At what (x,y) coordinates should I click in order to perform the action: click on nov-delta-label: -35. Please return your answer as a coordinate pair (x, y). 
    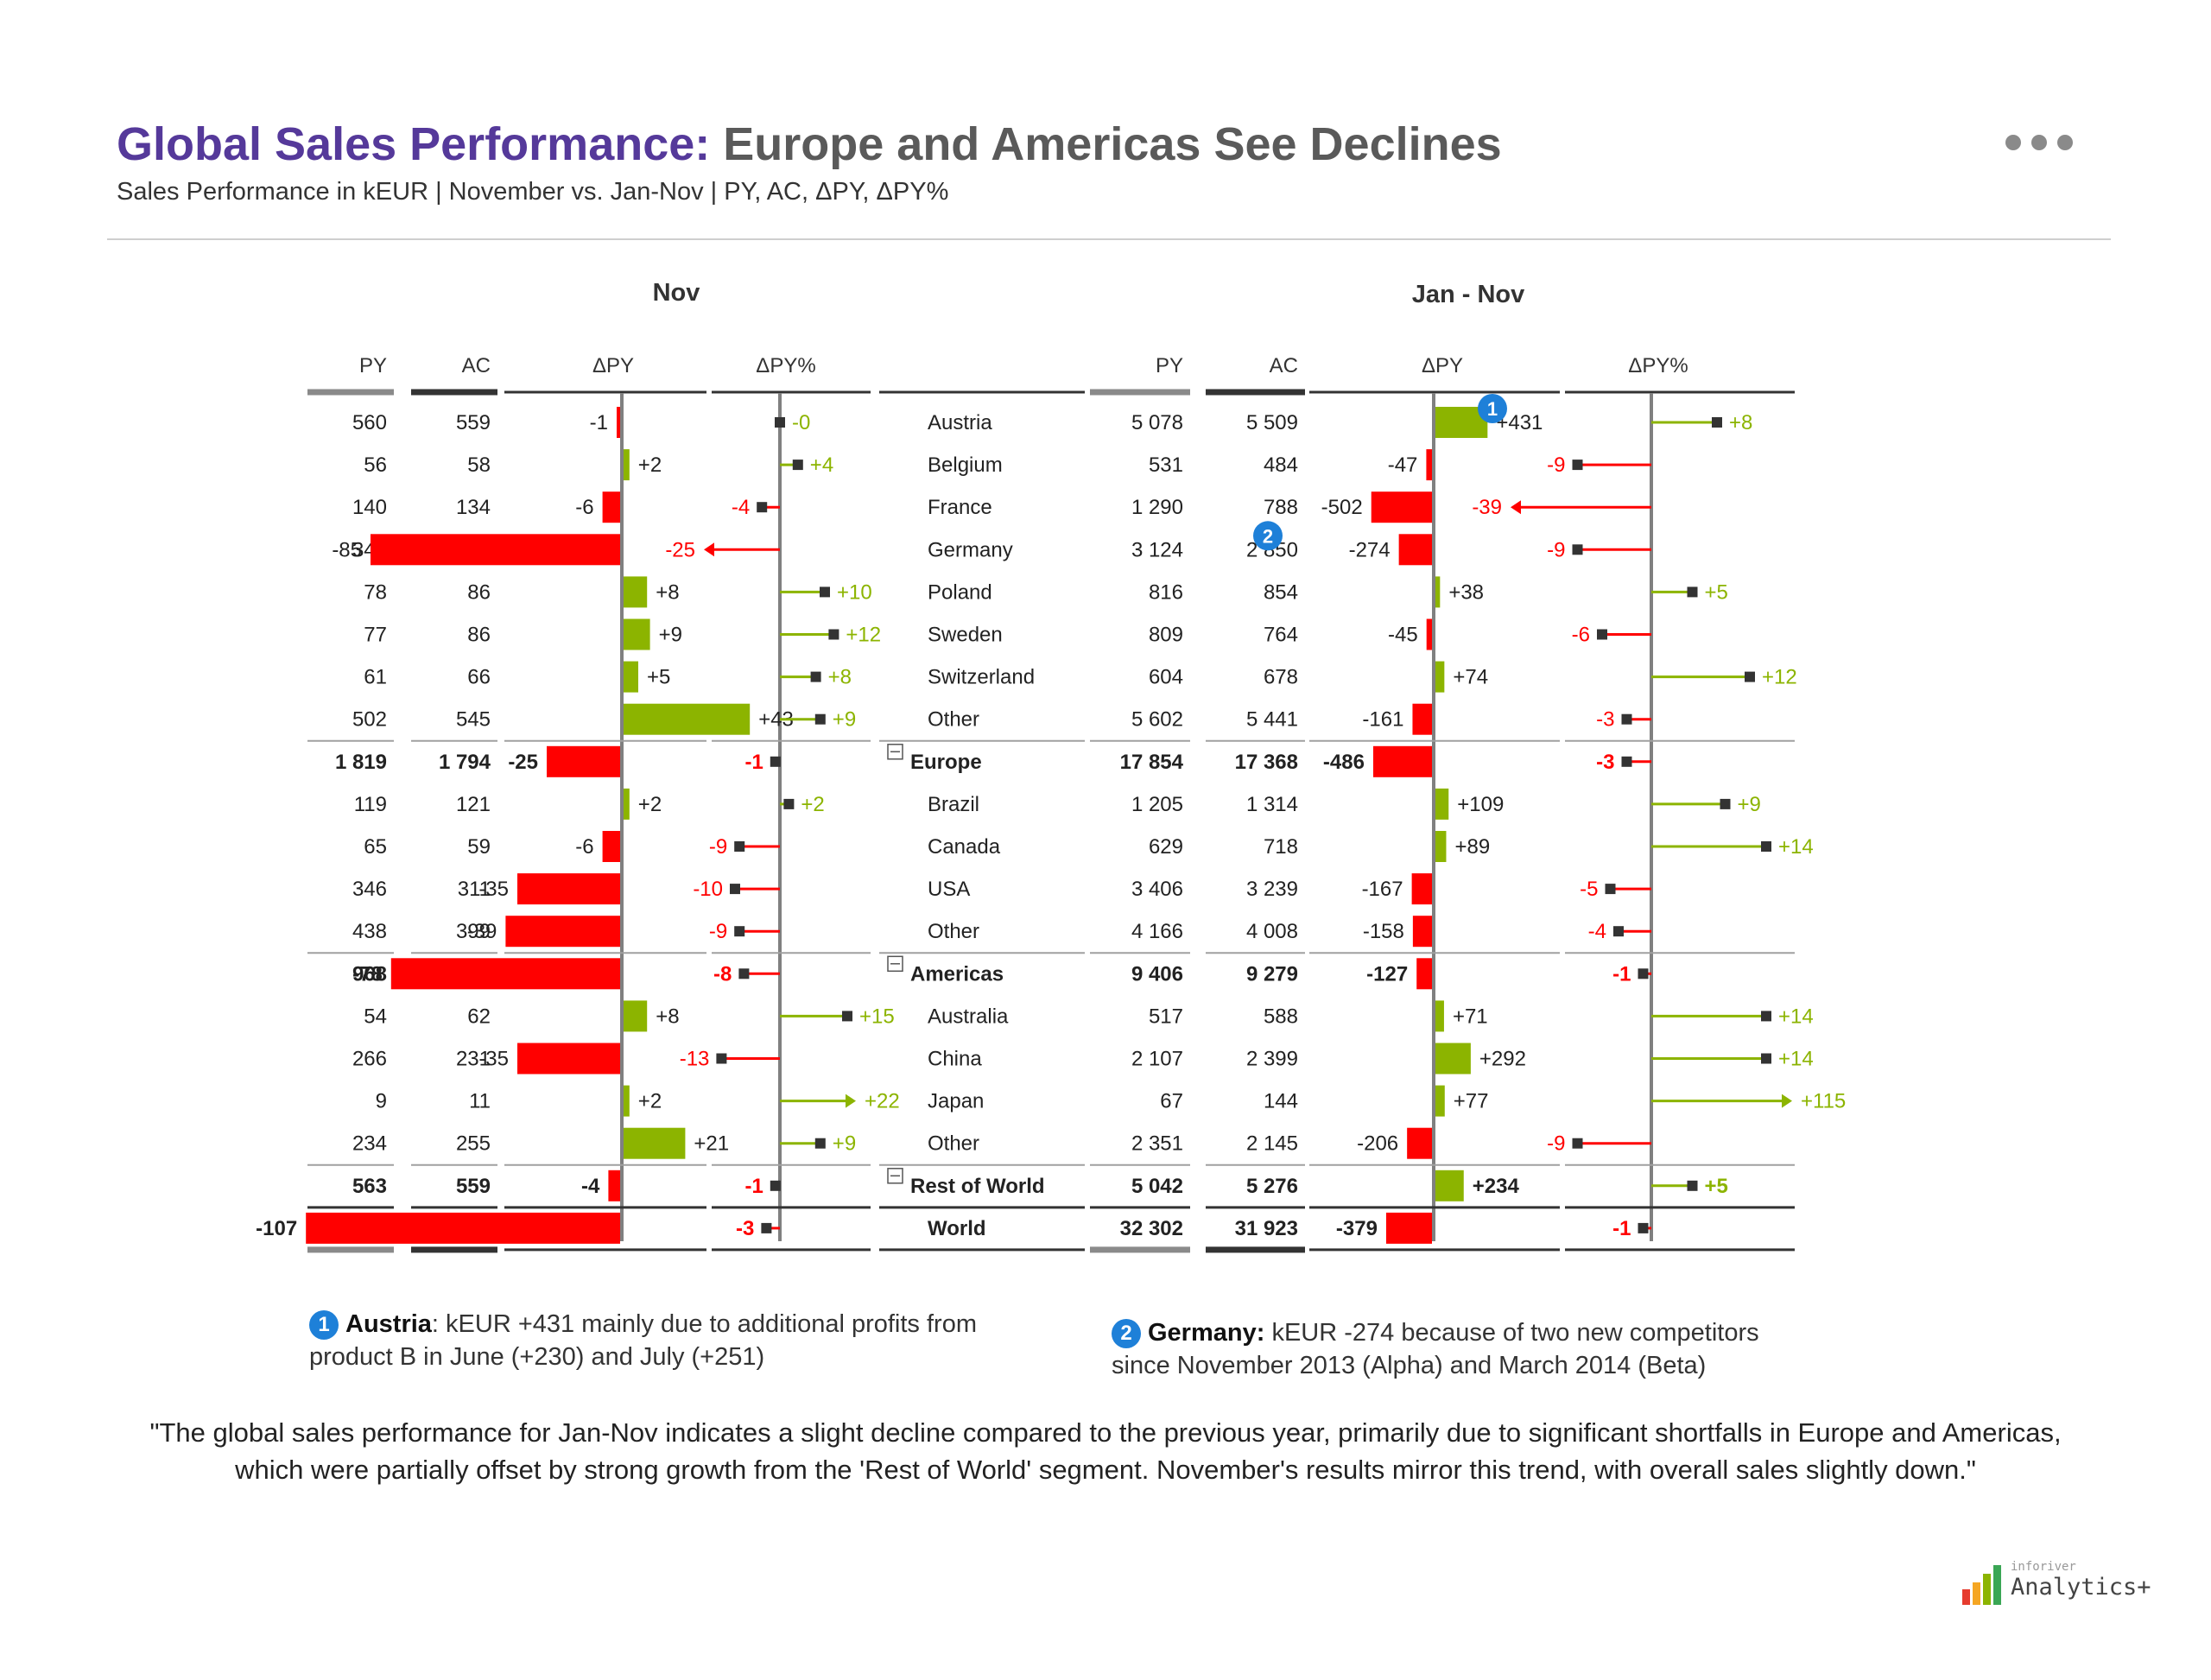
    Looking at the image, I should click on (493, 889).